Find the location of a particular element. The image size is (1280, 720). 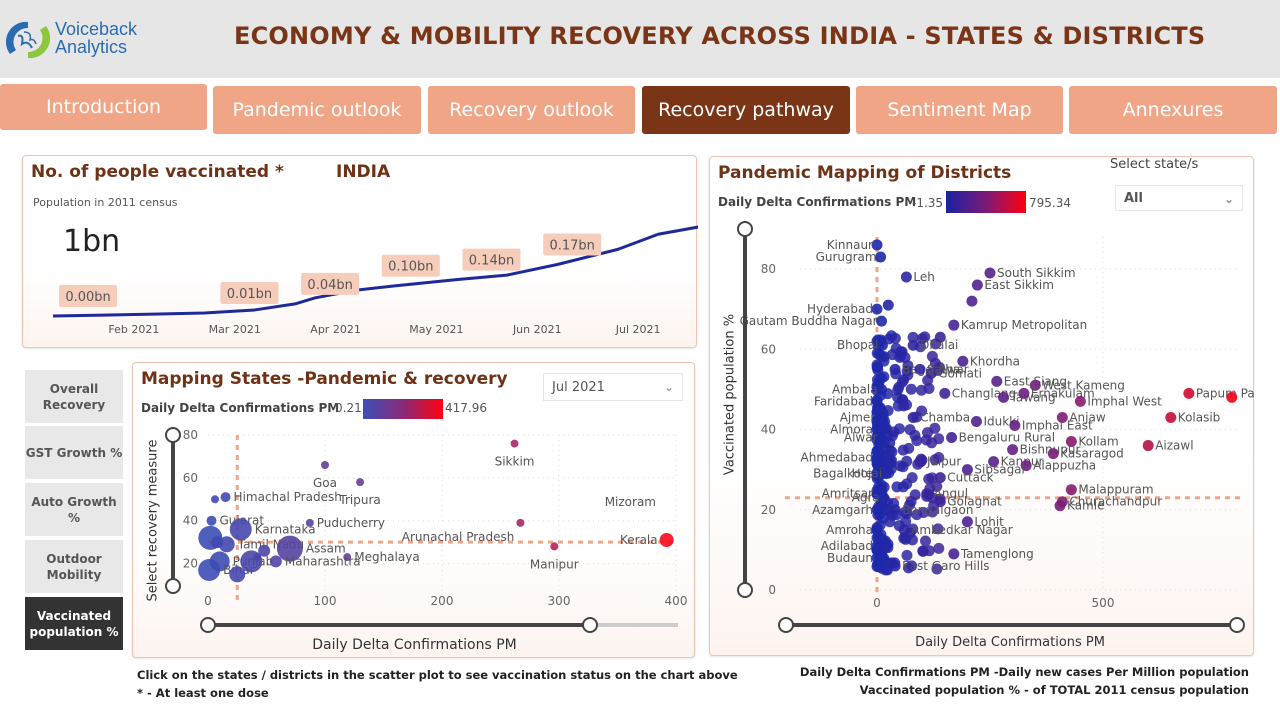

data-label: 0.10bn is located at coordinates (410, 267).